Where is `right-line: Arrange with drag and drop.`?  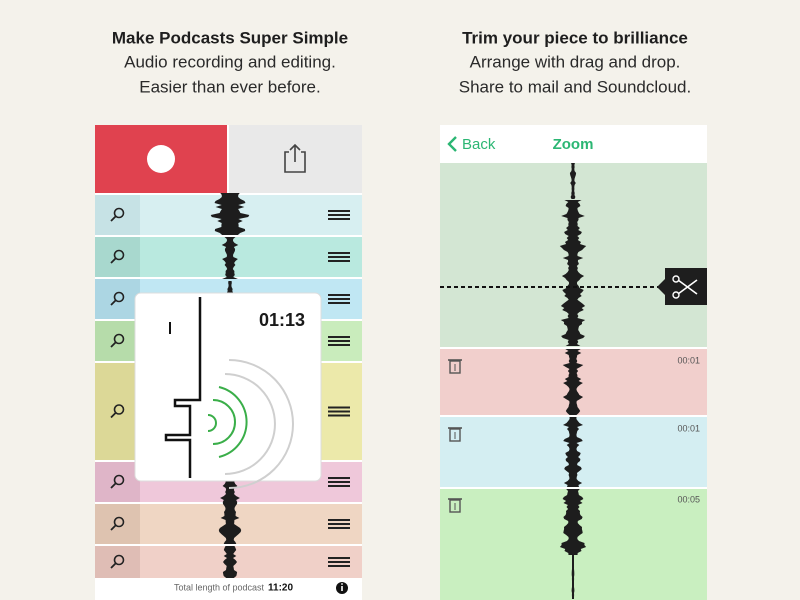
right-line: Arrange with drag and drop. is located at coordinates (575, 61).